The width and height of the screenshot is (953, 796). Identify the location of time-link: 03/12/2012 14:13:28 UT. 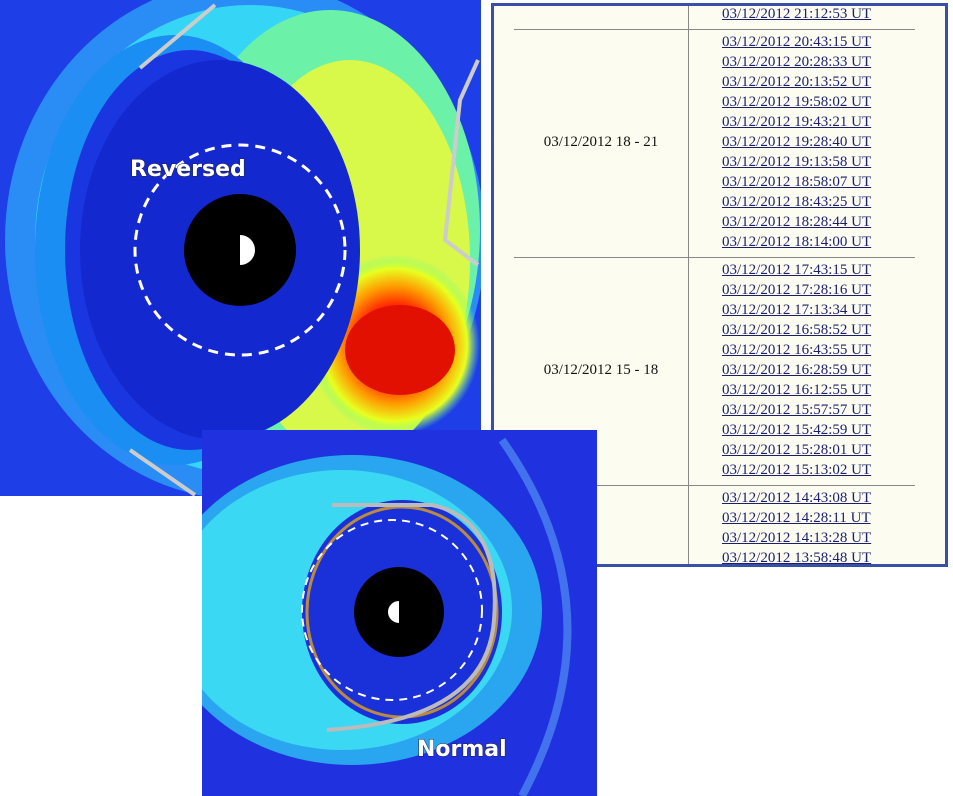
(797, 538).